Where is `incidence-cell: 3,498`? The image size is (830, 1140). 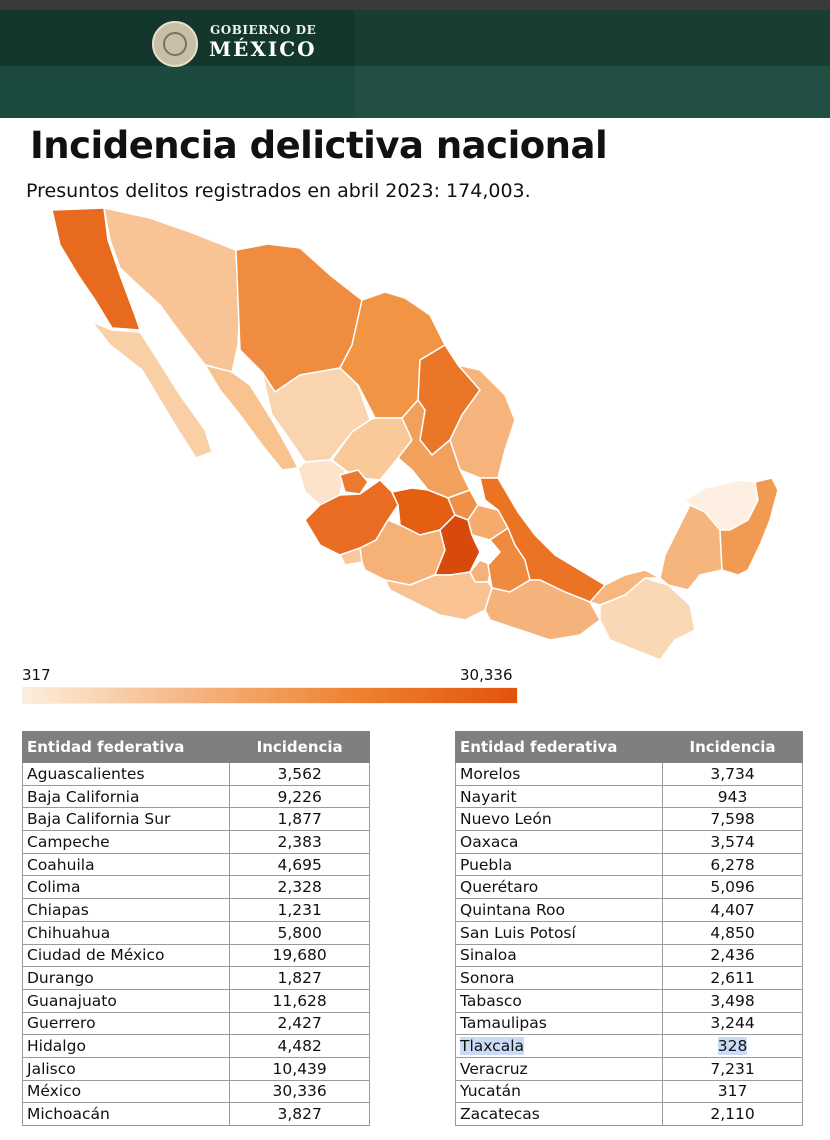 incidence-cell: 3,498 is located at coordinates (732, 1000).